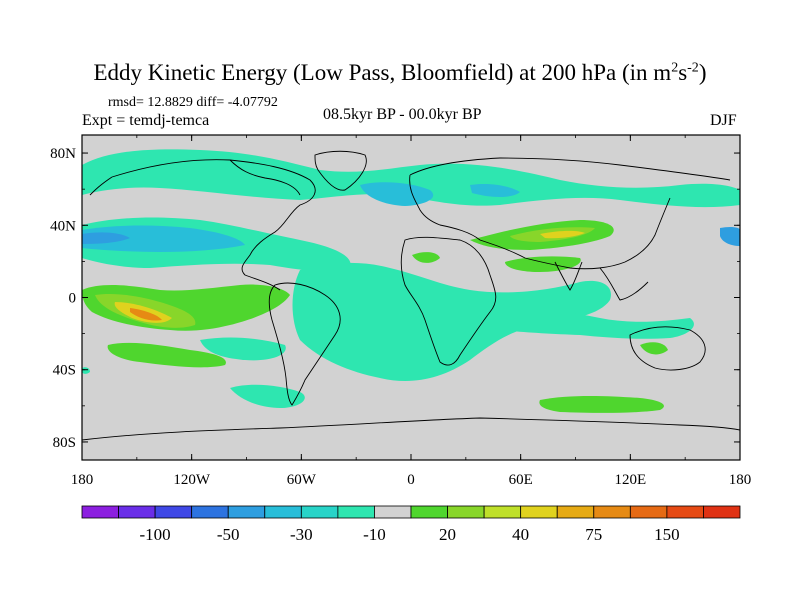 Image resolution: width=800 pixels, height=600 pixels. Describe the element at coordinates (243, 349) in the screenshot. I see `contour-spacific-cyan` at that location.